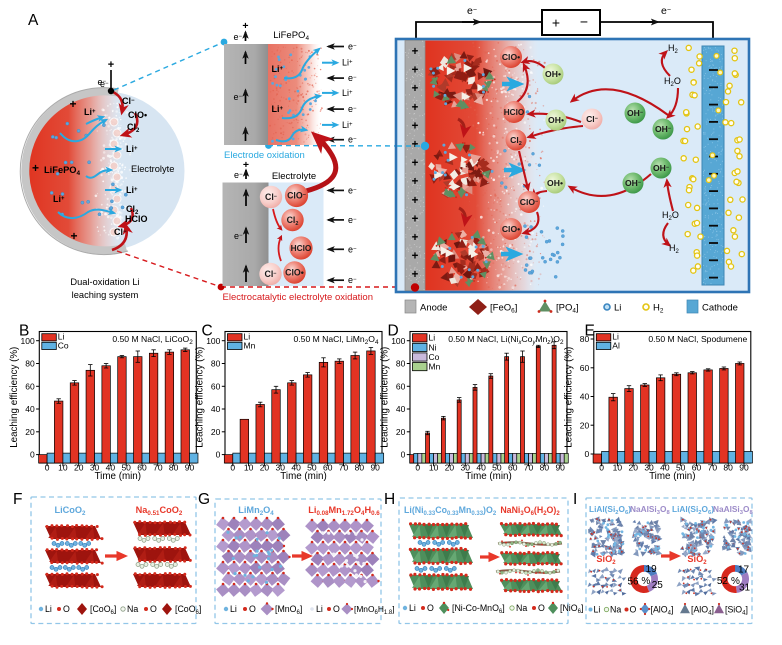  Describe the element at coordinates (105, 295) in the screenshot. I see `svg-text: leaching system` at that location.